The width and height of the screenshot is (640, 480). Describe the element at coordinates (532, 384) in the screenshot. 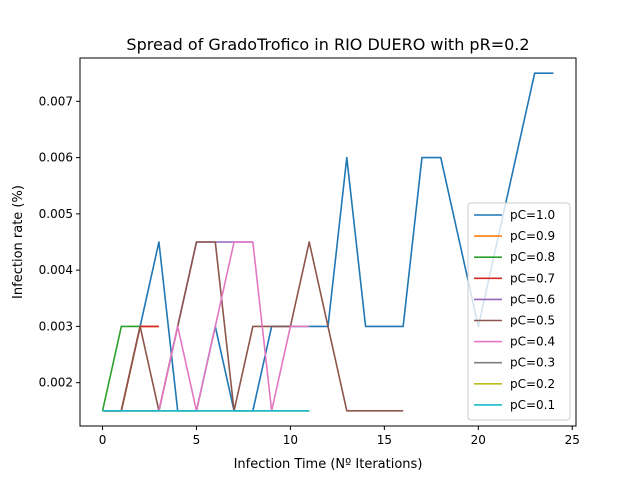

I see `legend-label: pC=0.2` at that location.